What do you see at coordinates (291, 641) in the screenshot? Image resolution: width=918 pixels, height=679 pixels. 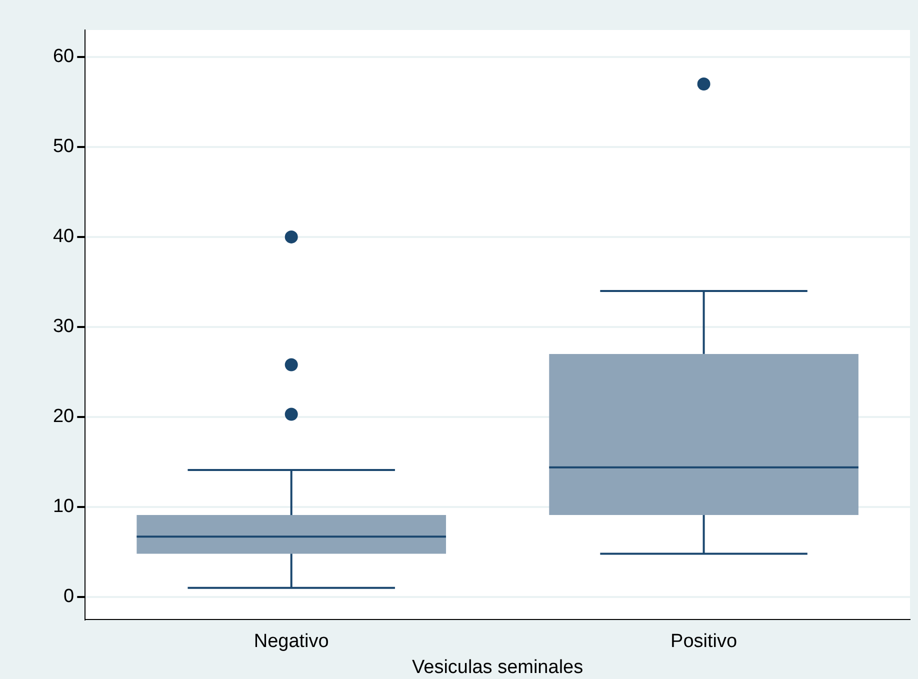 I see `x-tick-label: Negativo` at bounding box center [291, 641].